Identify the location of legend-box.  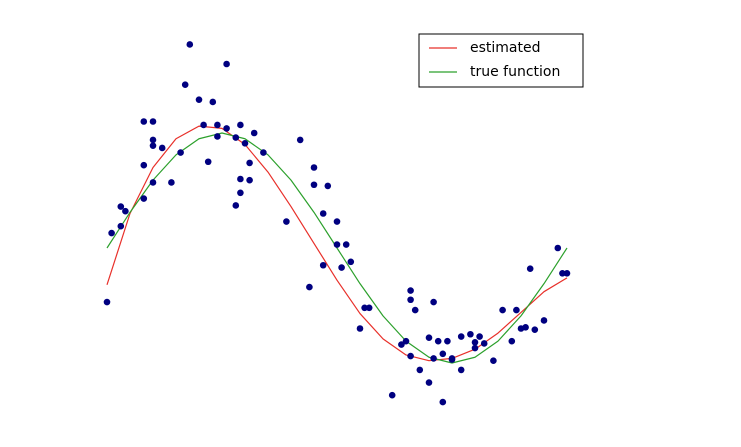
(501, 60).